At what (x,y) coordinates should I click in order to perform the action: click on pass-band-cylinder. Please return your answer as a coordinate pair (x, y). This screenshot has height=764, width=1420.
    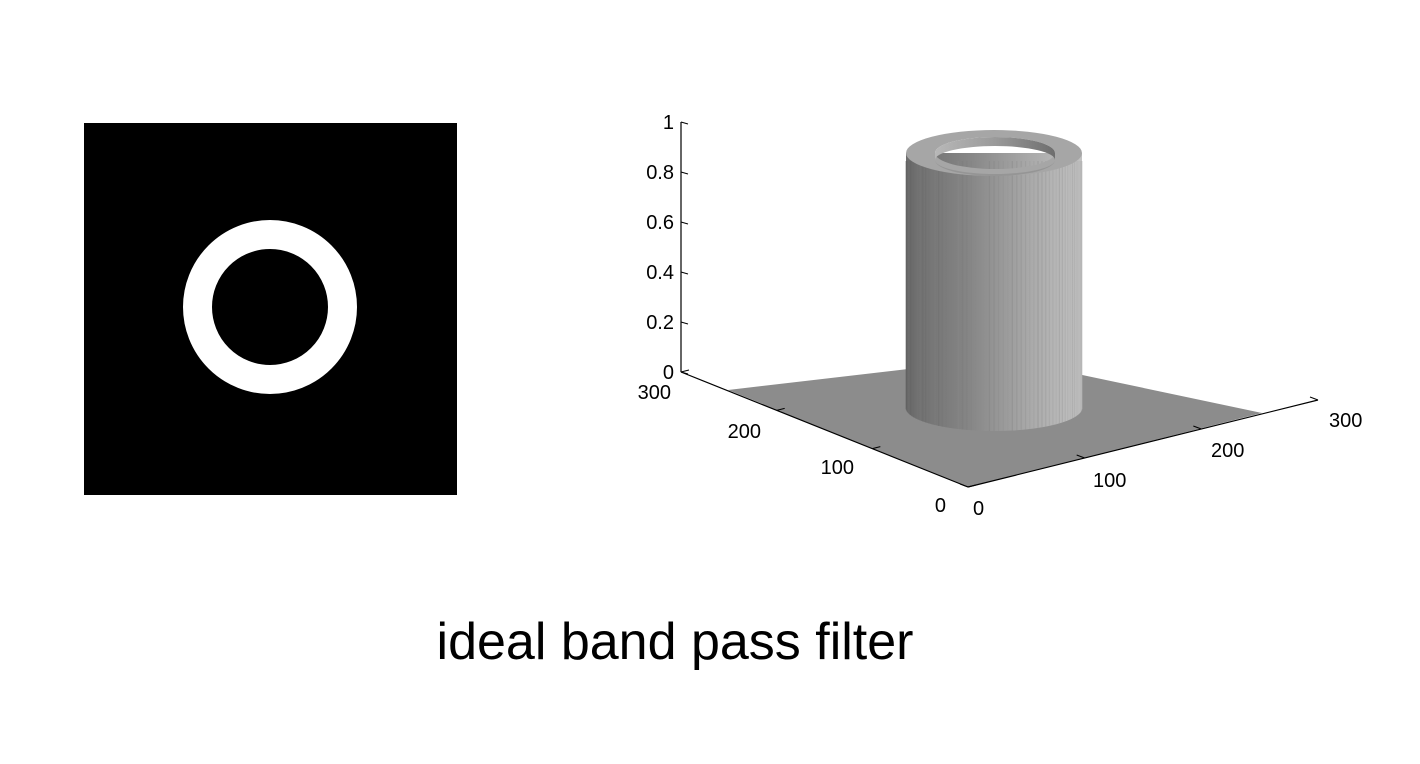
    Looking at the image, I should click on (994, 280).